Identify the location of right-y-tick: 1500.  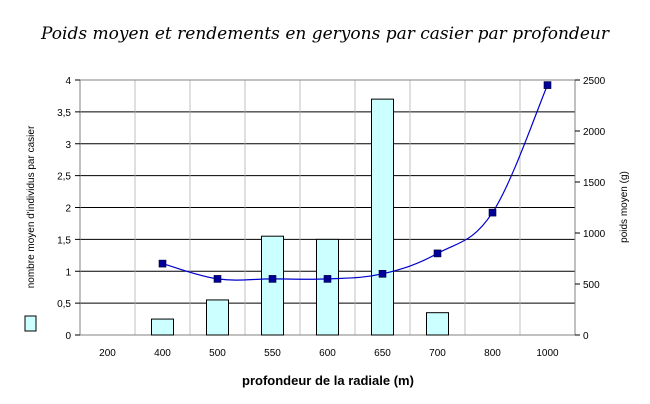
(594, 183).